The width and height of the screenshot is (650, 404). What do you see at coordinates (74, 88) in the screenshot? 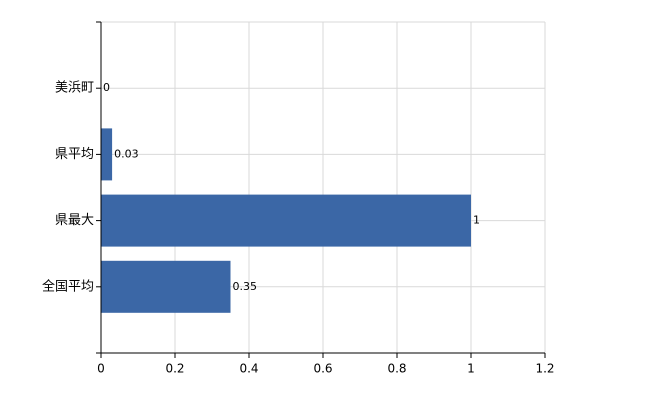
I see `y-tick-label: 美浜町` at bounding box center [74, 88].